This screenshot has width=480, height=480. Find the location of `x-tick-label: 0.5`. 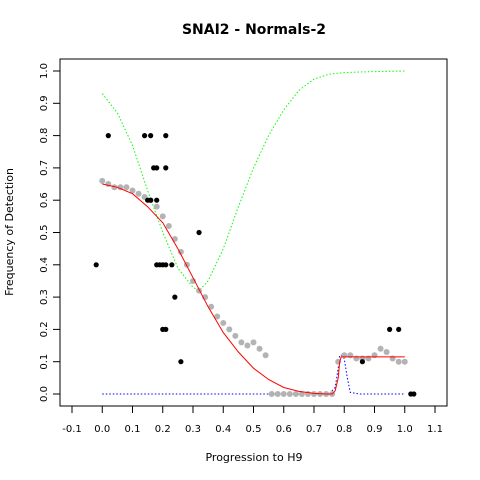

x-tick-label: 0.5 is located at coordinates (254, 429).